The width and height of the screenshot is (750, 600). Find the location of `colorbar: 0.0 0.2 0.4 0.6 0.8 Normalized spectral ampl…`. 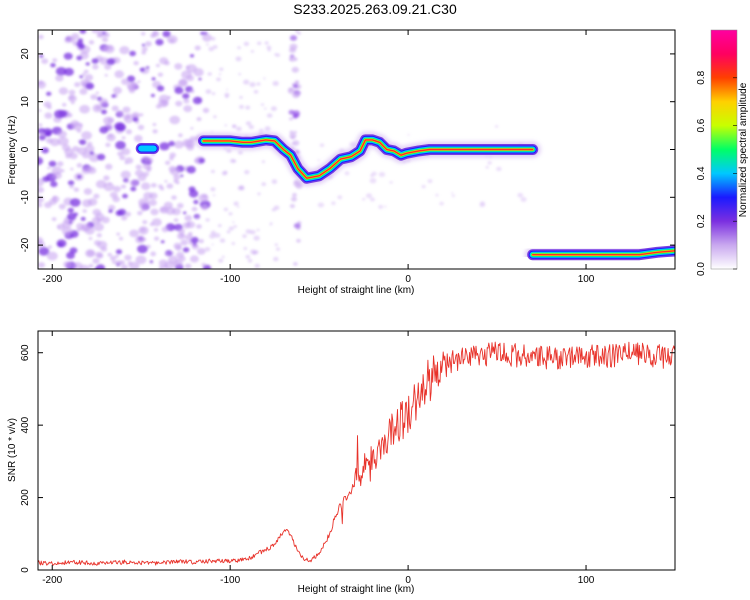

colorbar: 0.0 0.2 0.4 0.6 0.8 Normalized spectral ampl… is located at coordinates (722, 152).